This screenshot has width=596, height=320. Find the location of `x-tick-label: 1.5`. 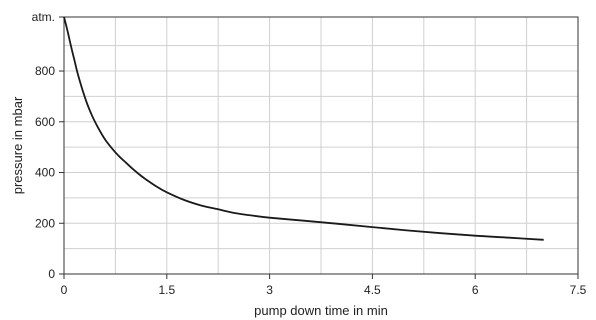

x-tick-label: 1.5 is located at coordinates (166, 290).